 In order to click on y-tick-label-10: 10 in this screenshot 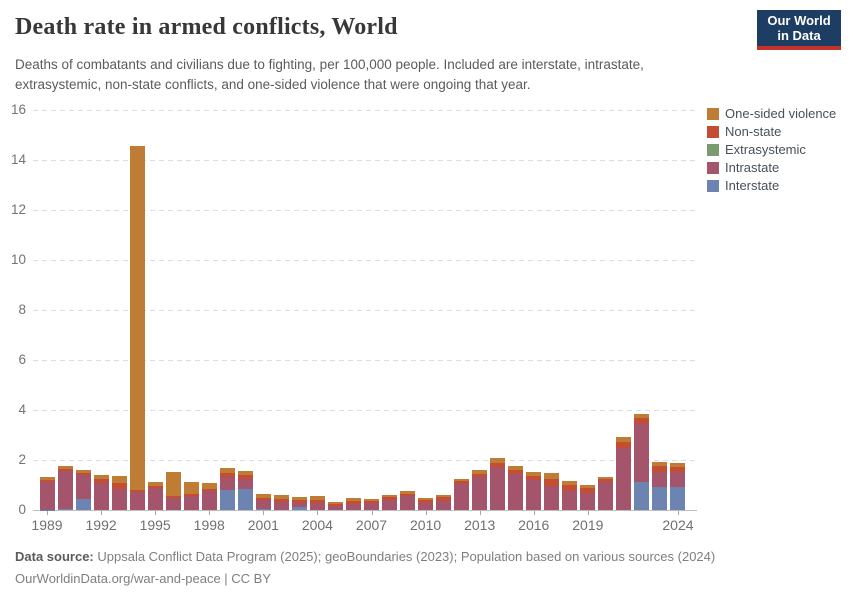, I will do `click(18, 259)`.